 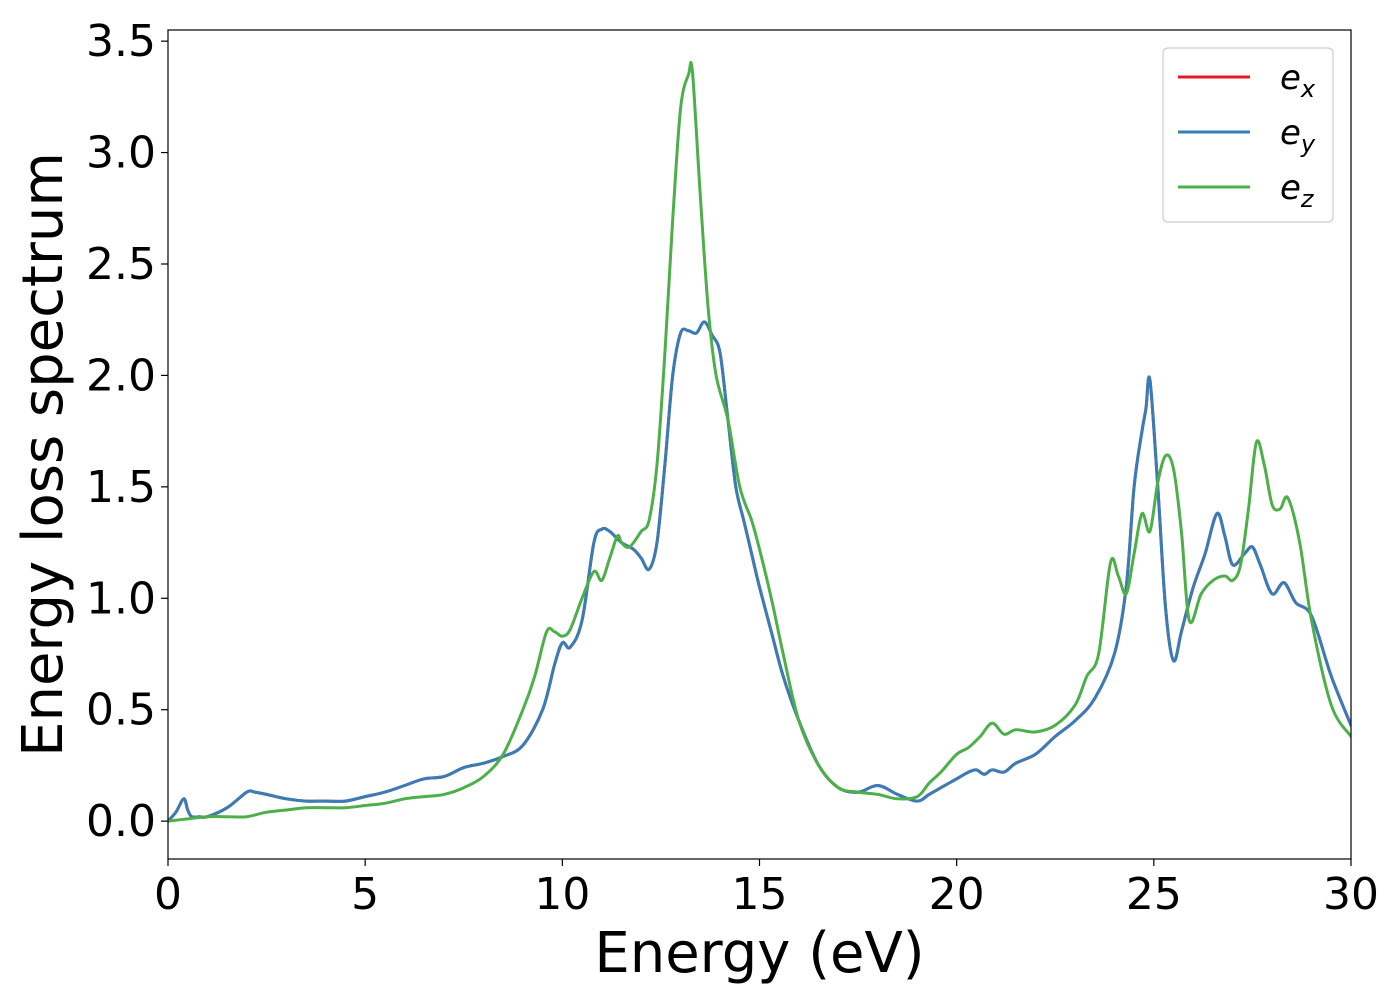 What do you see at coordinates (121, 487) in the screenshot?
I see `y-tick-label: 1.5` at bounding box center [121, 487].